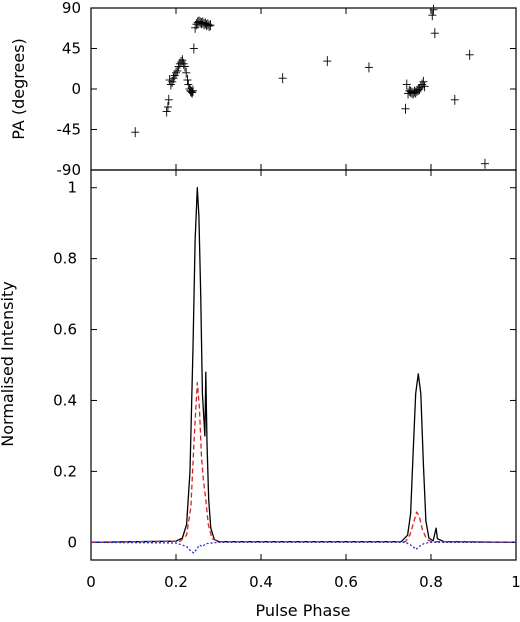 The image size is (520, 622). I want to click on bottom-x-tick-label: 0.2, so click(176, 582).